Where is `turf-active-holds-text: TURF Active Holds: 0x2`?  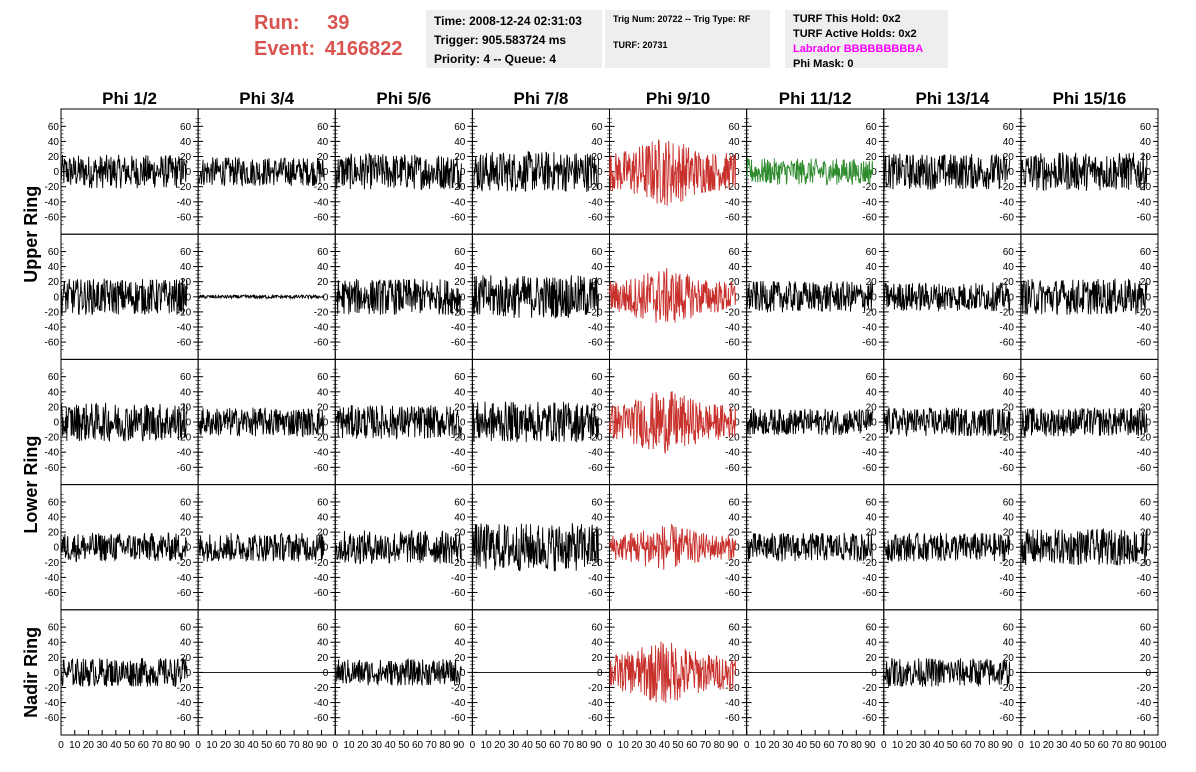 turf-active-holds-text: TURF Active Holds: 0x2 is located at coordinates (855, 34).